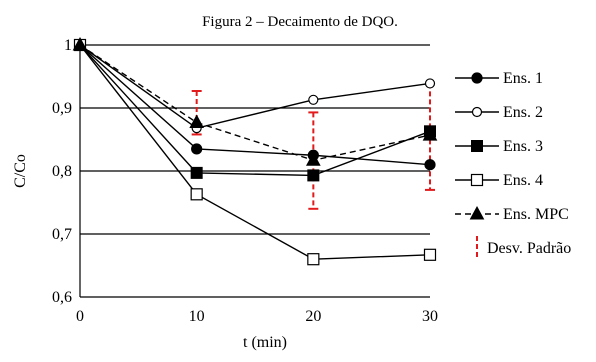 This screenshot has height=362, width=596. I want to click on x-tick-label: 0, so click(80, 316).